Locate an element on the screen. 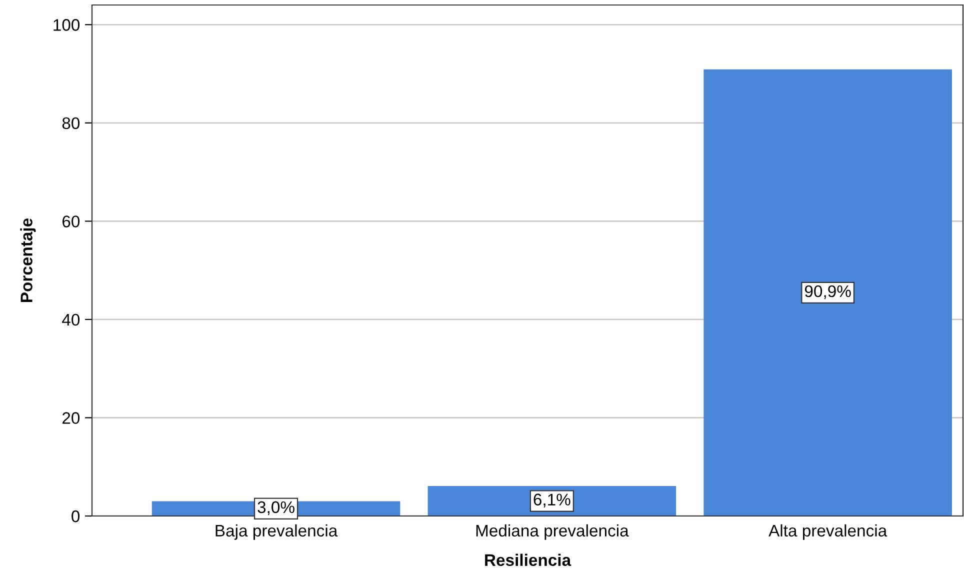 Image resolution: width=964 pixels, height=584 pixels. x-axis-title: Resiliencia is located at coordinates (528, 560).